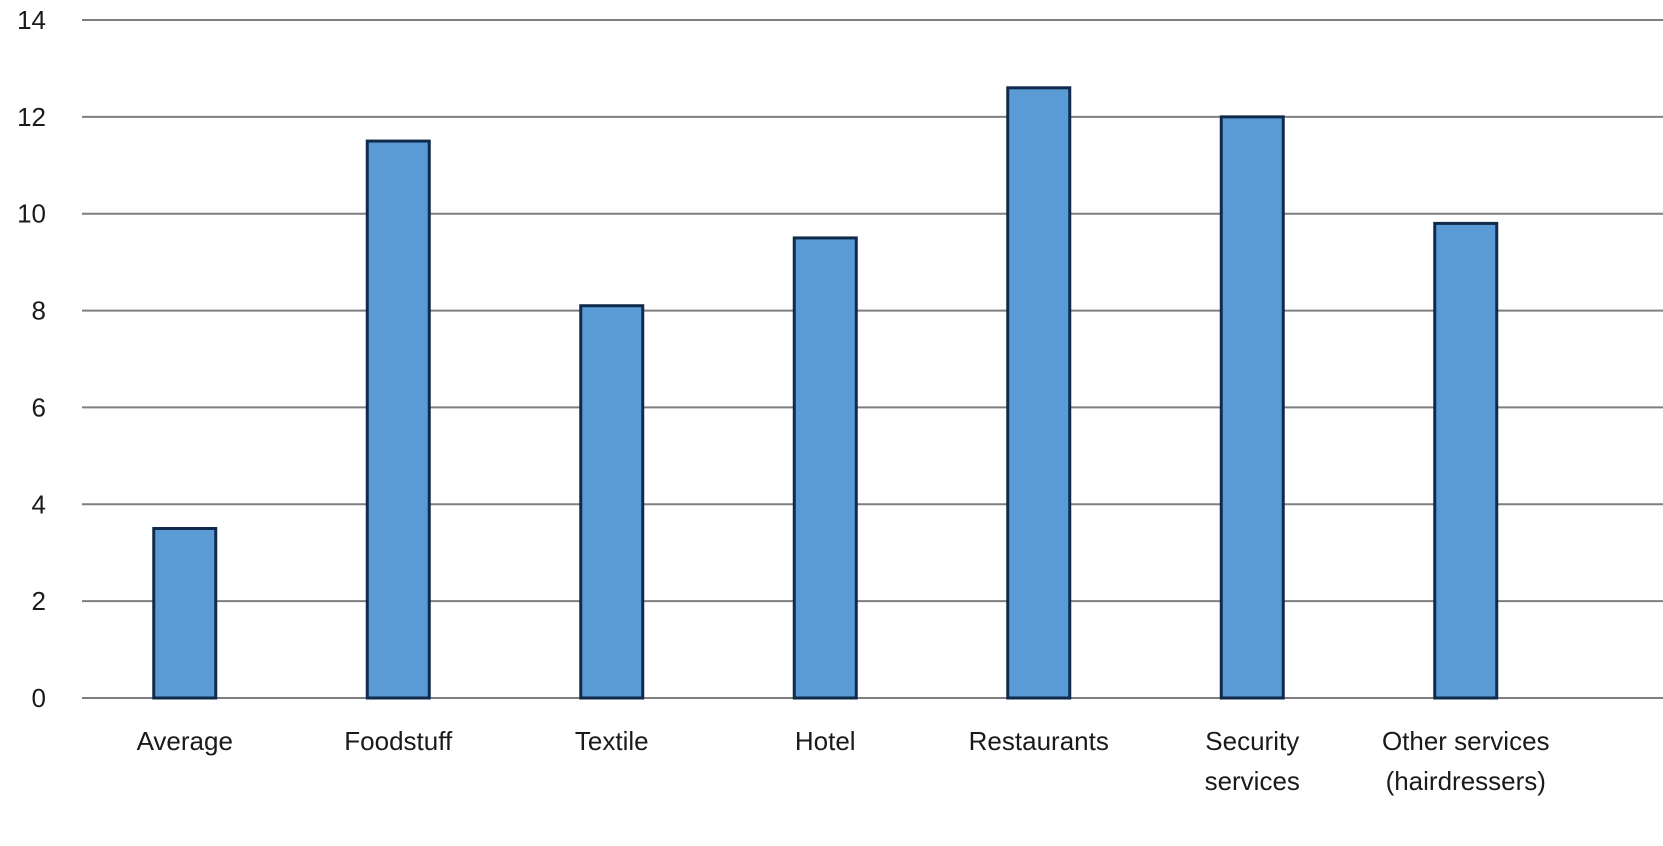 The width and height of the screenshot is (1663, 846). What do you see at coordinates (1466, 460) in the screenshot?
I see `bar-other-services-hairdressers` at bounding box center [1466, 460].